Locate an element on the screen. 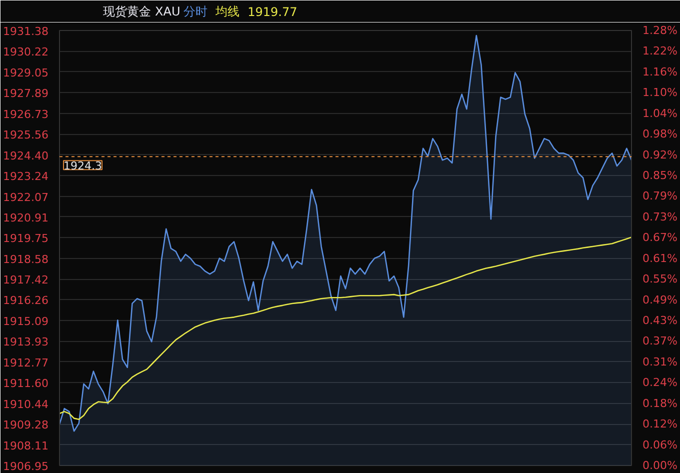 The width and height of the screenshot is (680, 473). y2-tick-label: 0.85% is located at coordinates (660, 175).